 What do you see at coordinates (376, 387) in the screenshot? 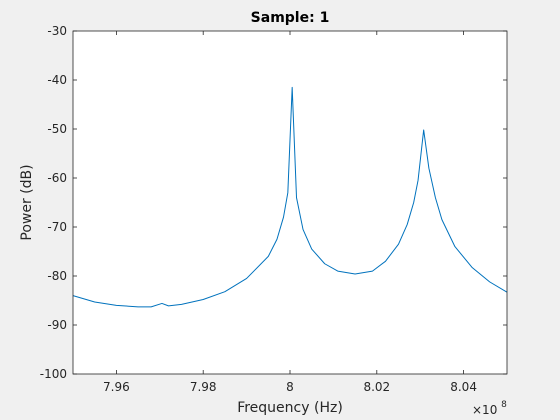
I see `x-tick-label: 8.02` at bounding box center [376, 387].